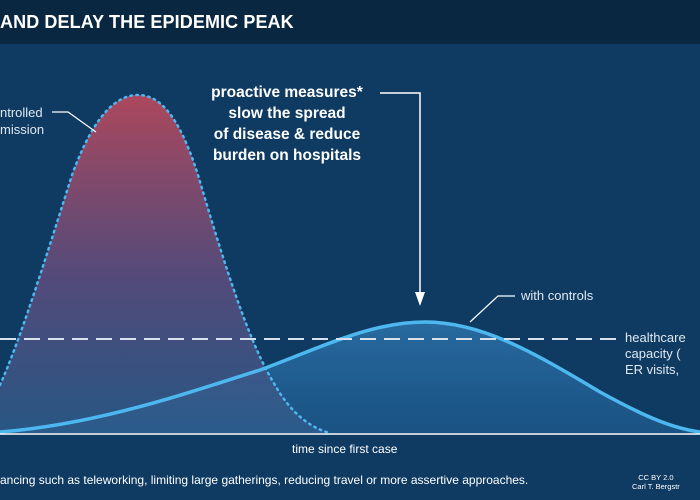 The height and width of the screenshot is (500, 700). Describe the element at coordinates (74, 122) in the screenshot. I see `uncontrolled-leader` at that location.